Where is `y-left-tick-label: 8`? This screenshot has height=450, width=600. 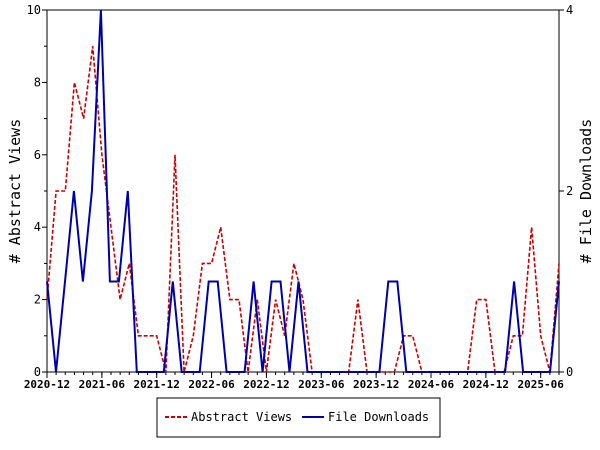
y-left-tick-label: 8 is located at coordinates (37, 82).